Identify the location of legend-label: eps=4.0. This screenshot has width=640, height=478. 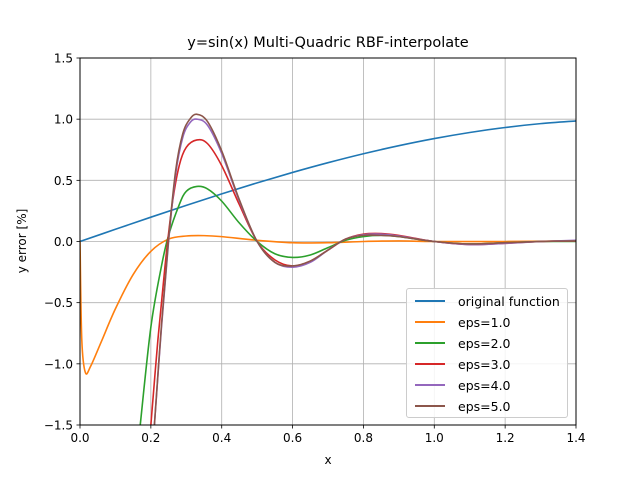
(484, 385).